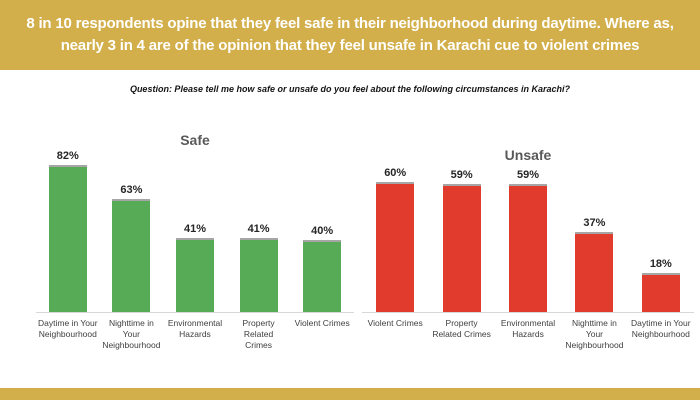  Describe the element at coordinates (594, 272) in the screenshot. I see `bar-unsafe-nighttime` at that location.